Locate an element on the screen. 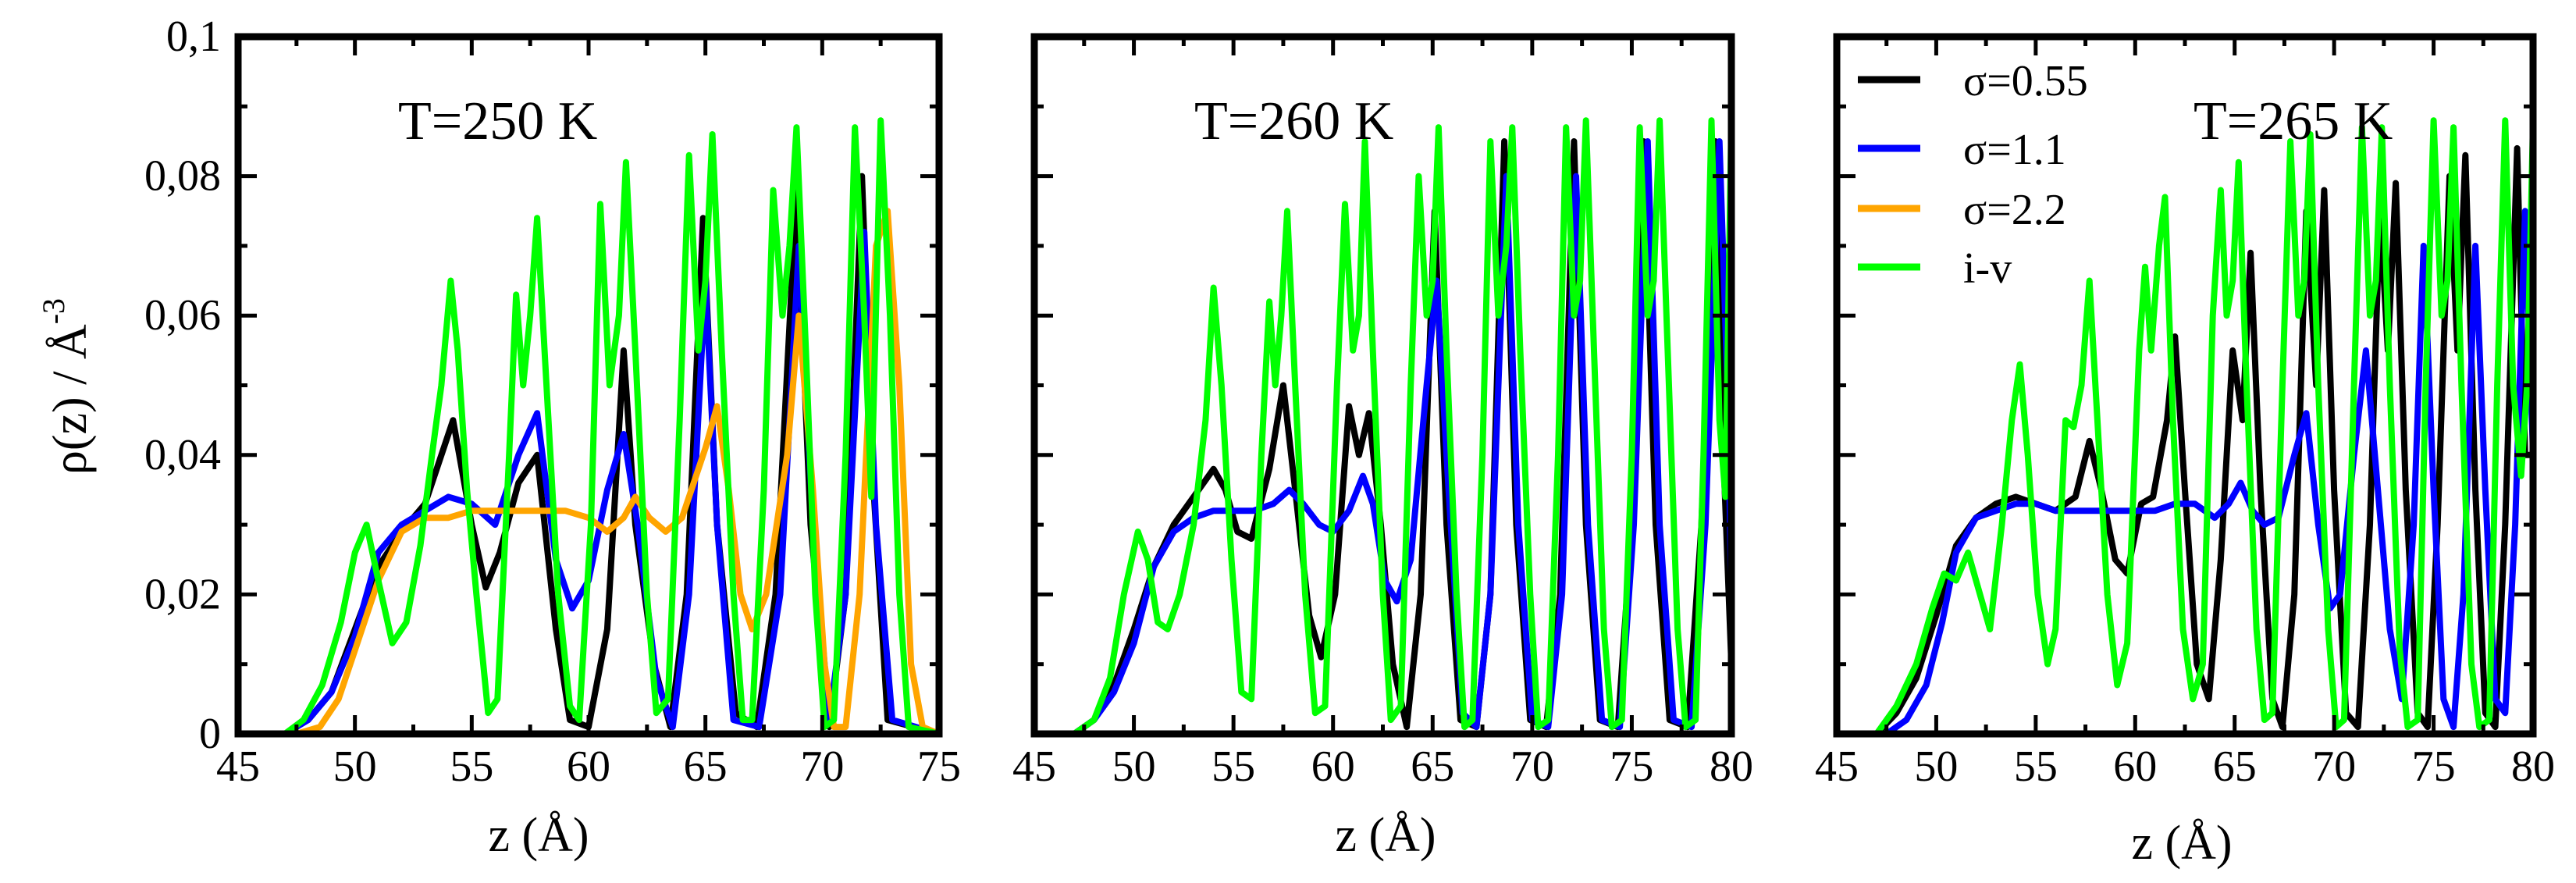 This screenshot has height=883, width=2576. panel-3-x-tick-label: 50 is located at coordinates (1936, 766).